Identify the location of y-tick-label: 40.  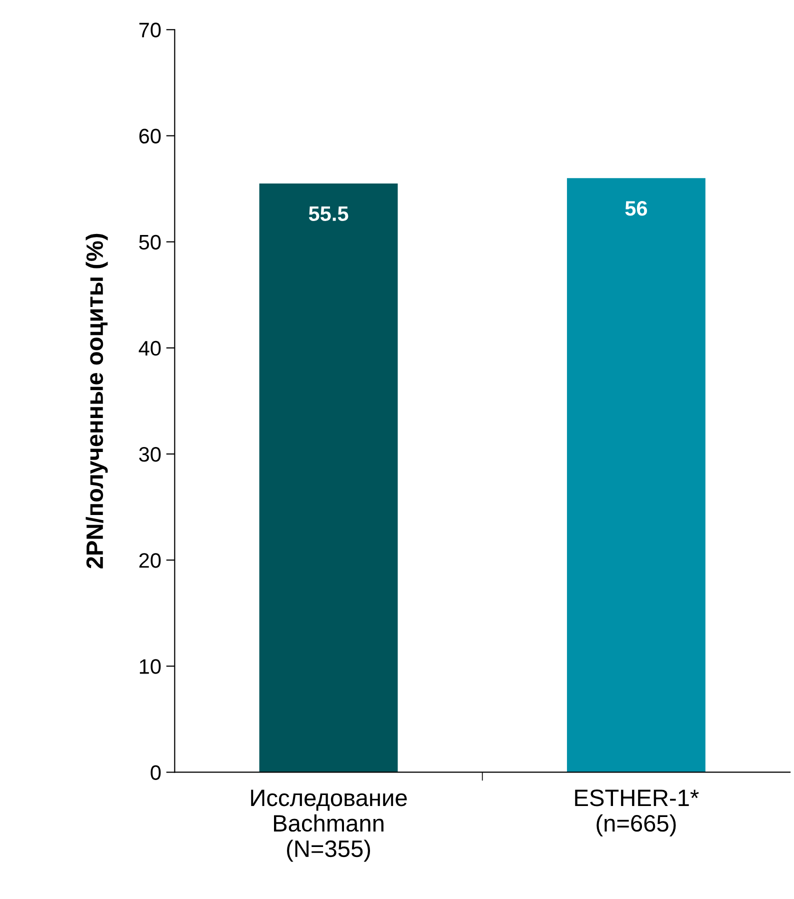
(149, 348).